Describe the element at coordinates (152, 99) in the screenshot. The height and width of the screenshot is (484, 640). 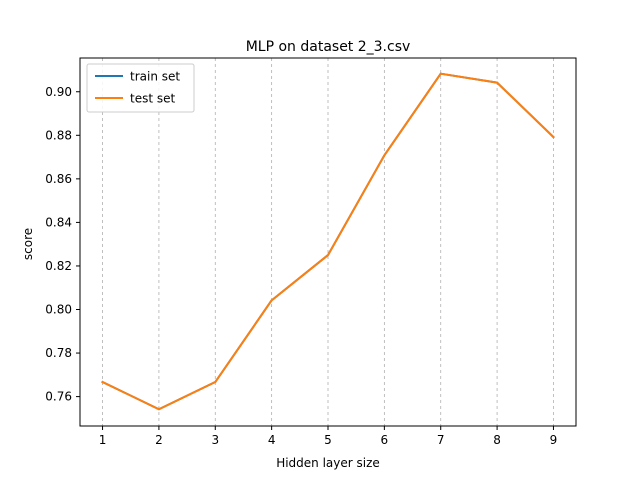
I see `legend-label-test-set: test set` at that location.